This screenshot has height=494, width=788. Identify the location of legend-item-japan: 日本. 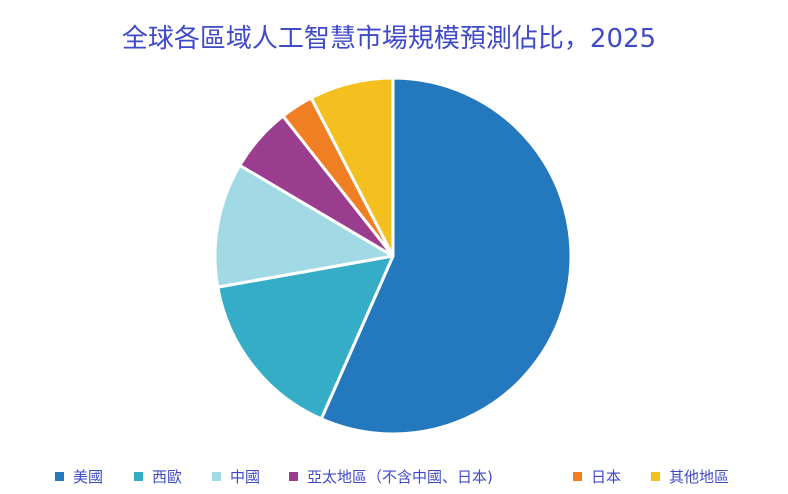
(597, 476).